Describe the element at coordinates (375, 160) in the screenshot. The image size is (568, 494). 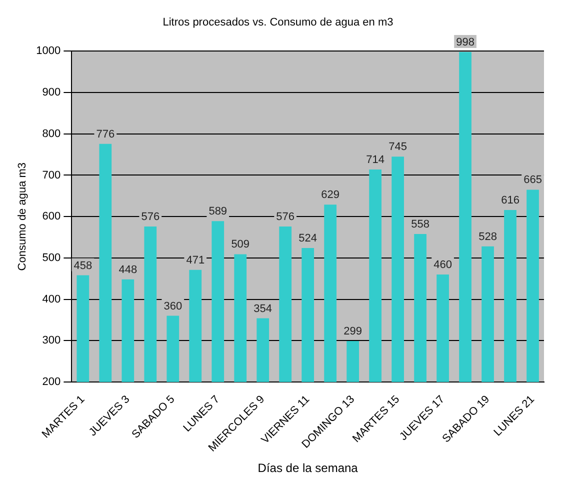
I see `data-label: 714` at that location.